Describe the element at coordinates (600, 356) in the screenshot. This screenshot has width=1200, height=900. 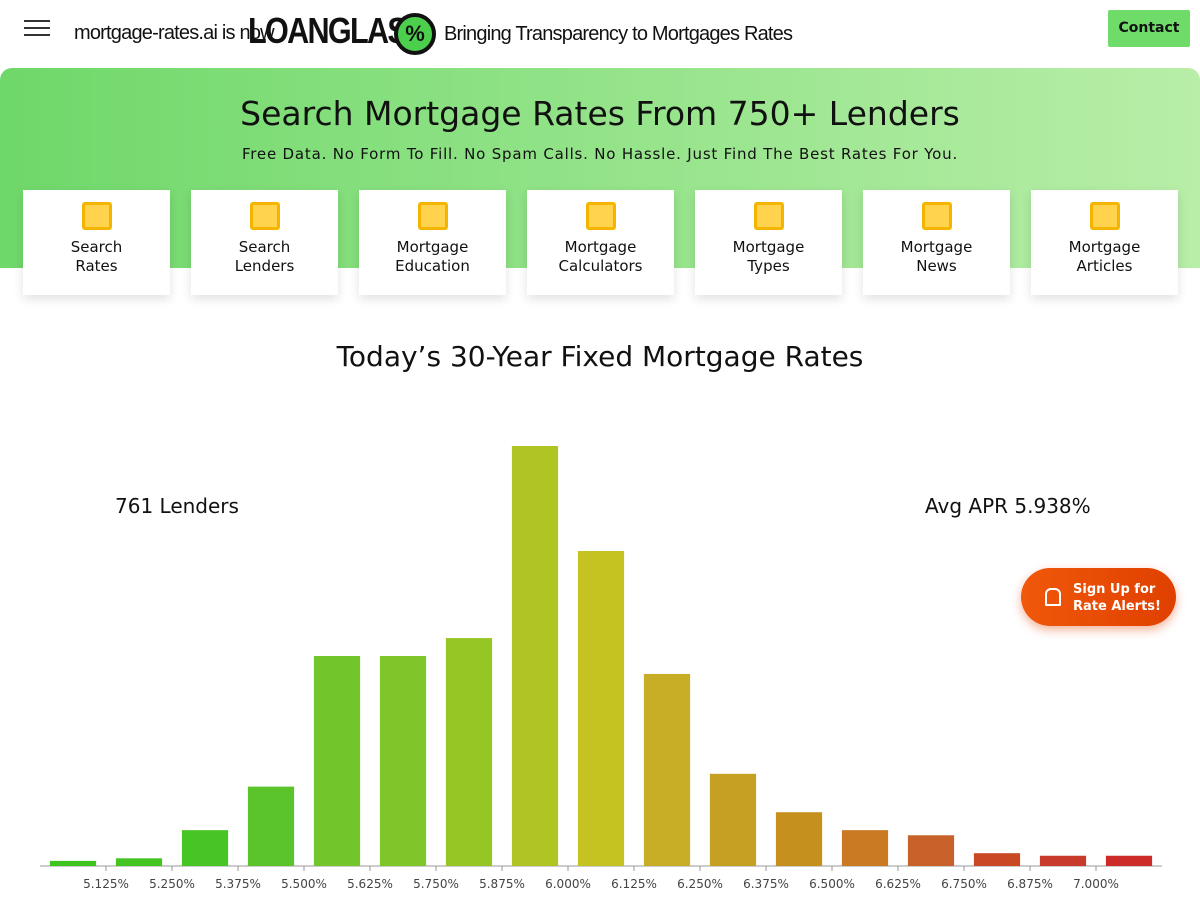
I see `chart-title: Today’s 30-Year Fixed Mortgage Rates` at that location.